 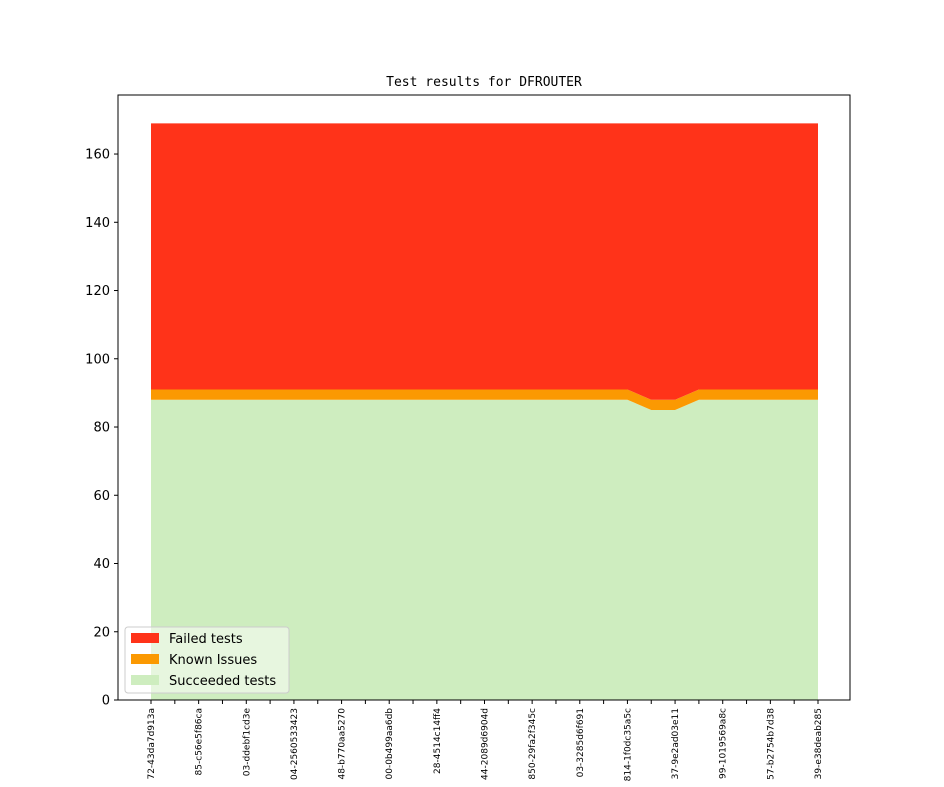 What do you see at coordinates (724, 743) in the screenshot?
I see `x-tick-label: 99-1019569a8c` at bounding box center [724, 743].